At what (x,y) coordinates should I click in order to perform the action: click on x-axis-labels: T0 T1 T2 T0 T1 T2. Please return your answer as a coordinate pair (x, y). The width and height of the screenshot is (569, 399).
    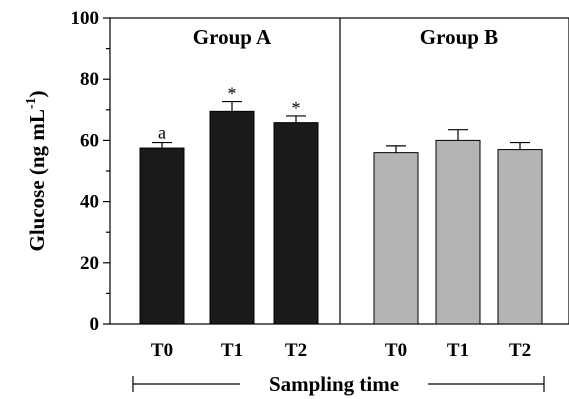
    Looking at the image, I should click on (341, 350).